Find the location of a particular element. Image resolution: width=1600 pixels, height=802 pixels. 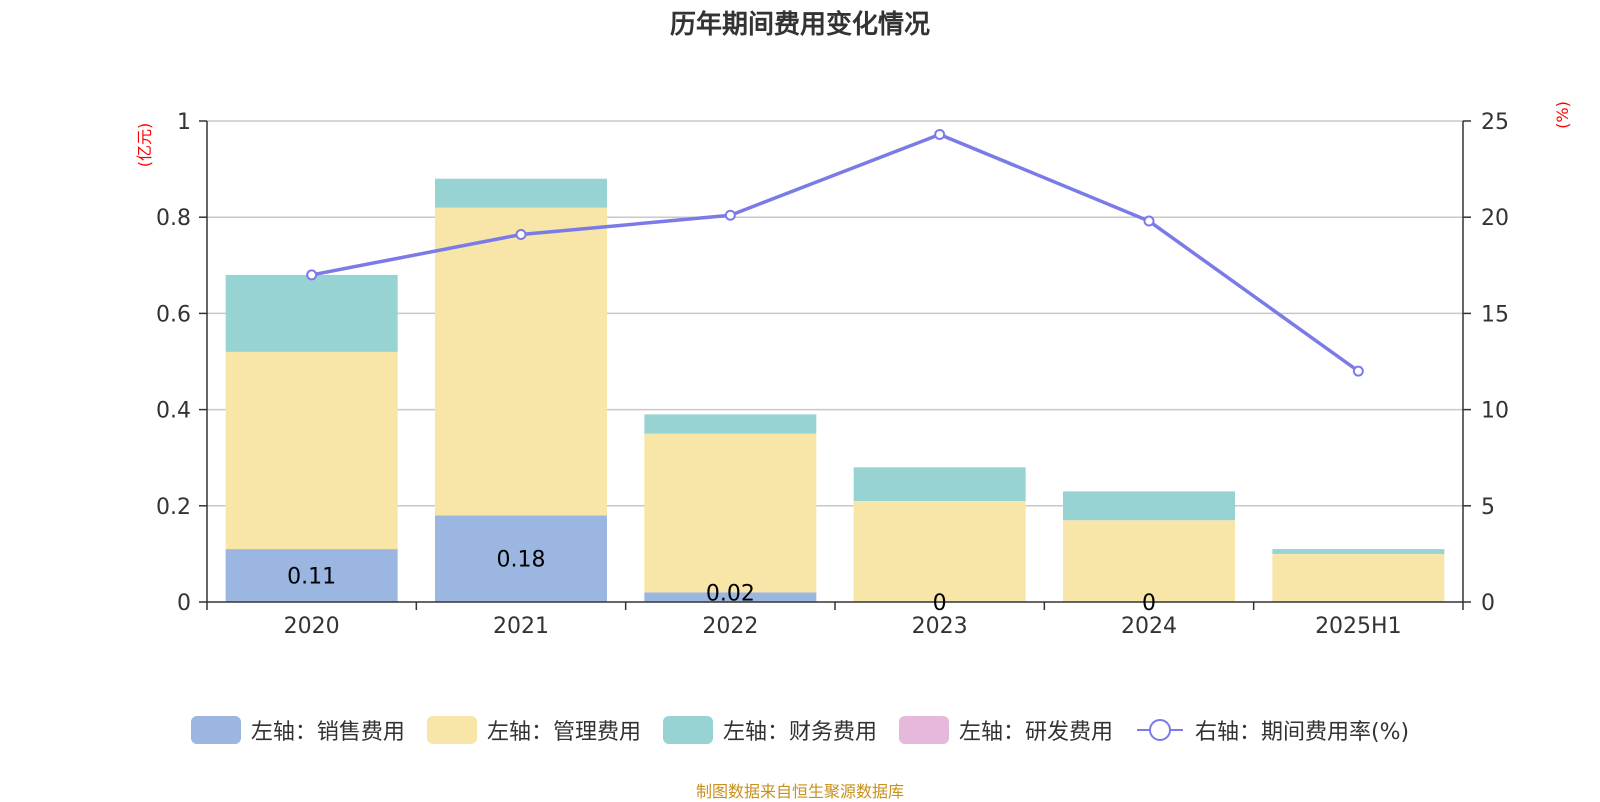

chart-title: 历年期间费用变化情况 is located at coordinates (799, 25).